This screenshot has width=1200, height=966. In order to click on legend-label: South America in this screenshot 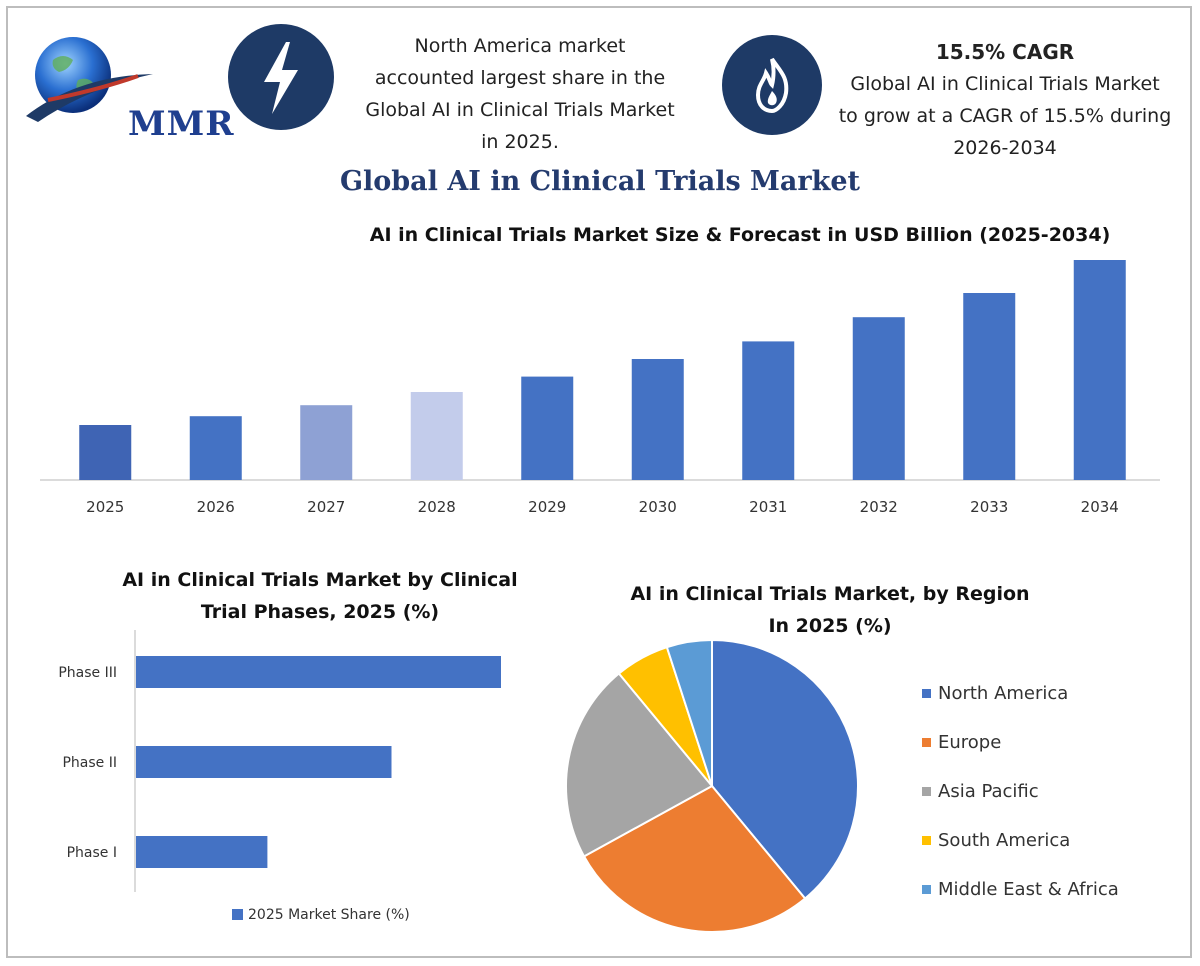, I will do `click(1004, 840)`.